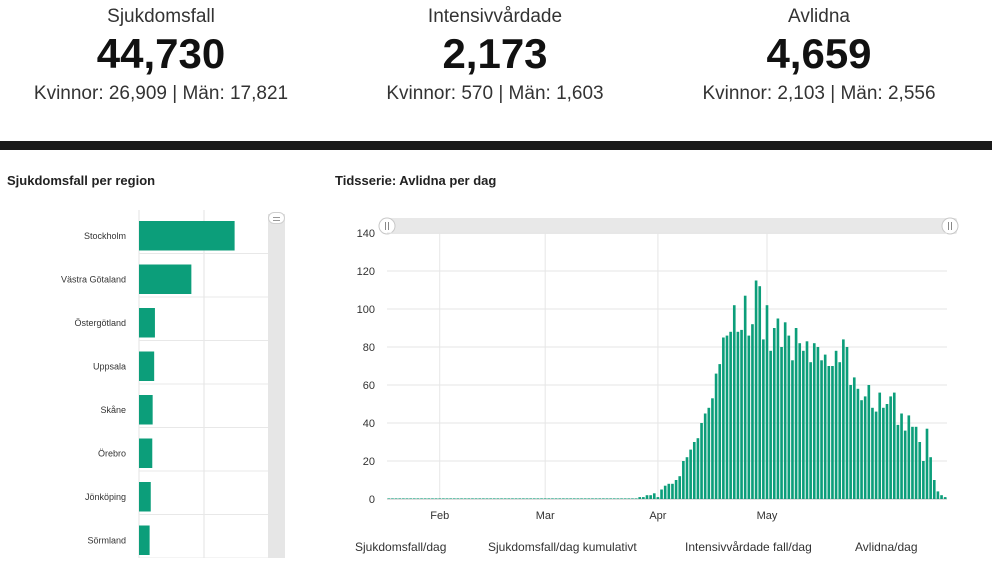 The image size is (992, 563). What do you see at coordinates (562, 547) in the screenshot?
I see `legend-sjukdomsfall-kumulativt: Sjukdomsfall/dag kumulativt` at bounding box center [562, 547].